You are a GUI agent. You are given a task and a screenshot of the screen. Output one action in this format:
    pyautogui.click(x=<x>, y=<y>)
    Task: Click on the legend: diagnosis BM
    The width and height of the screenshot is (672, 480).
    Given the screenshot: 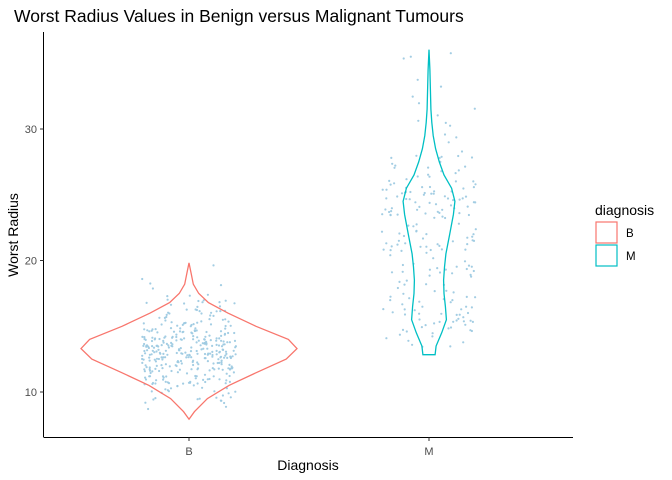 What is the action you would take?
    pyautogui.click(x=624, y=234)
    